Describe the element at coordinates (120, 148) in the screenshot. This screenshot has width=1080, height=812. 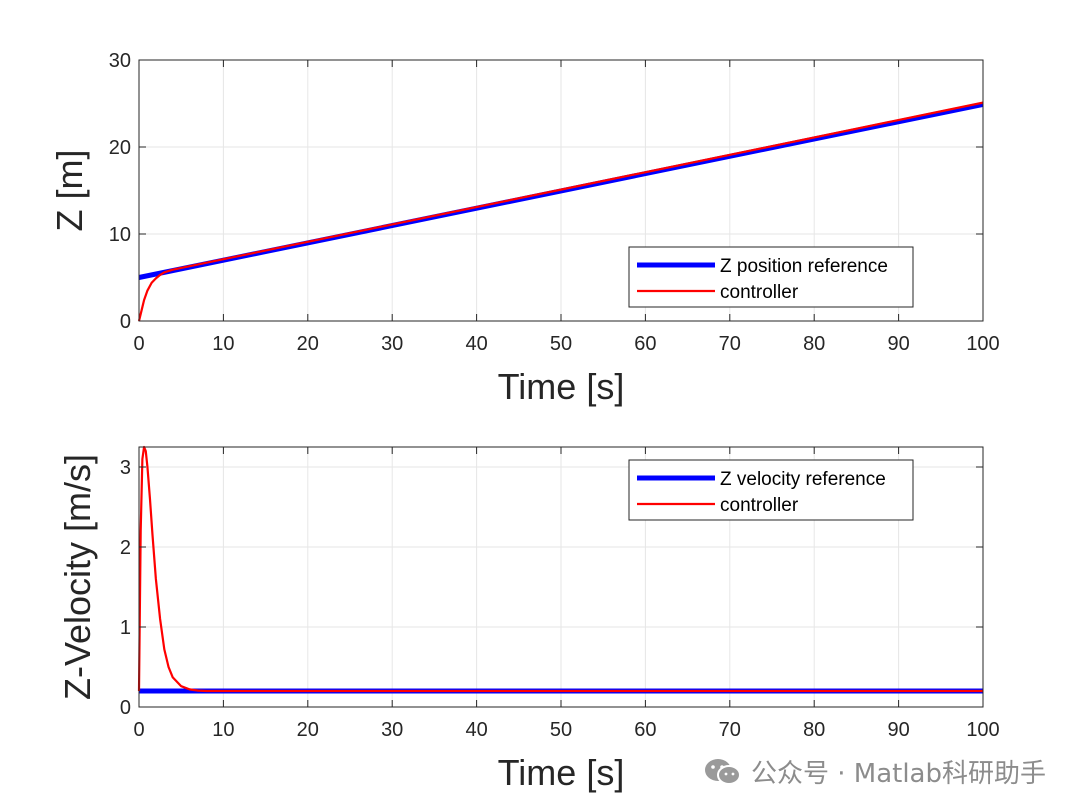
I see `y-tick-label: 20` at that location.